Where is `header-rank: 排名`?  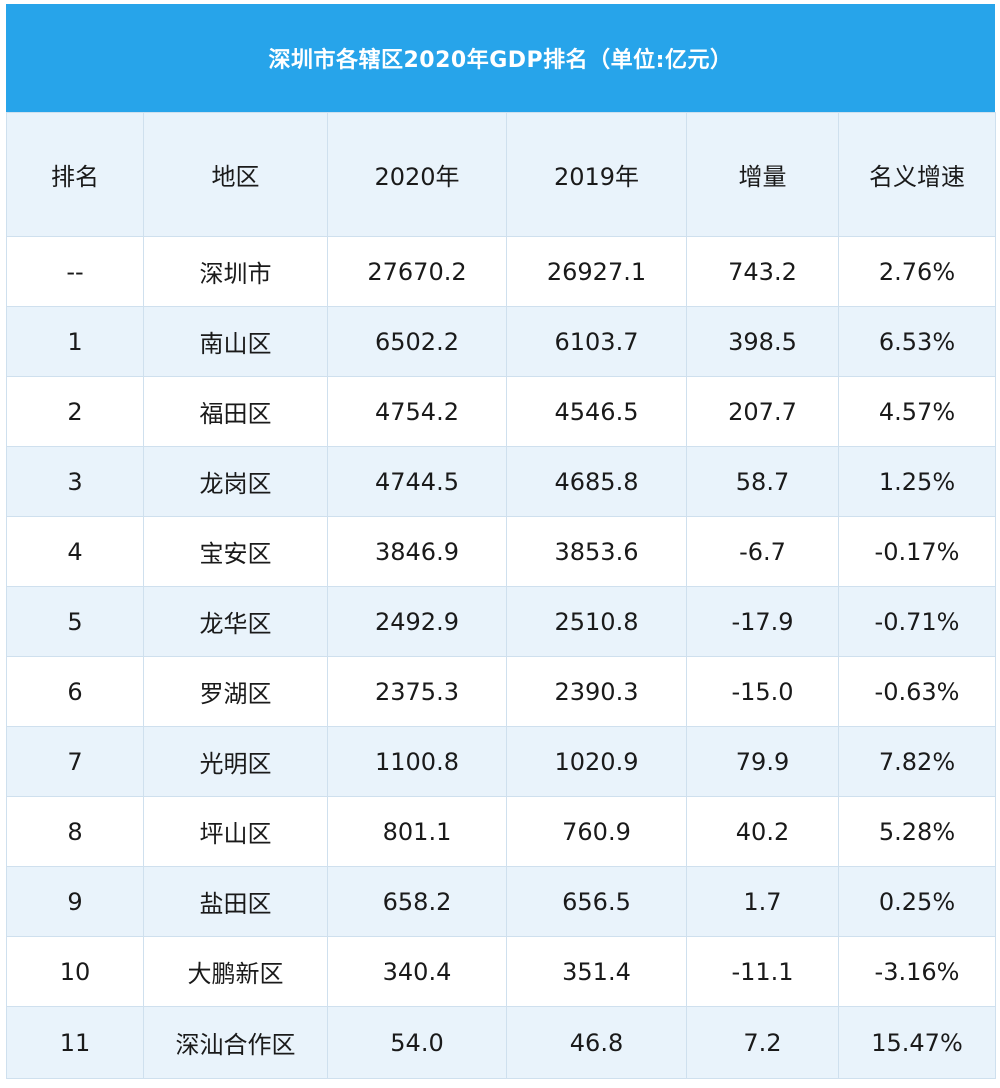 header-rank: 排名 is located at coordinates (75, 174).